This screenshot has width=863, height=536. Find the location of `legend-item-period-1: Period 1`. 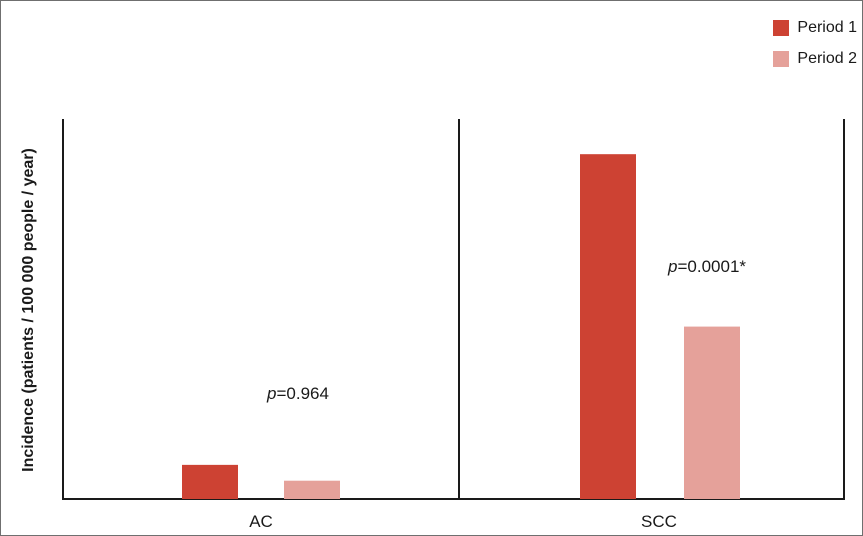

legend-item-period-1: Period 1 is located at coordinates (815, 27).